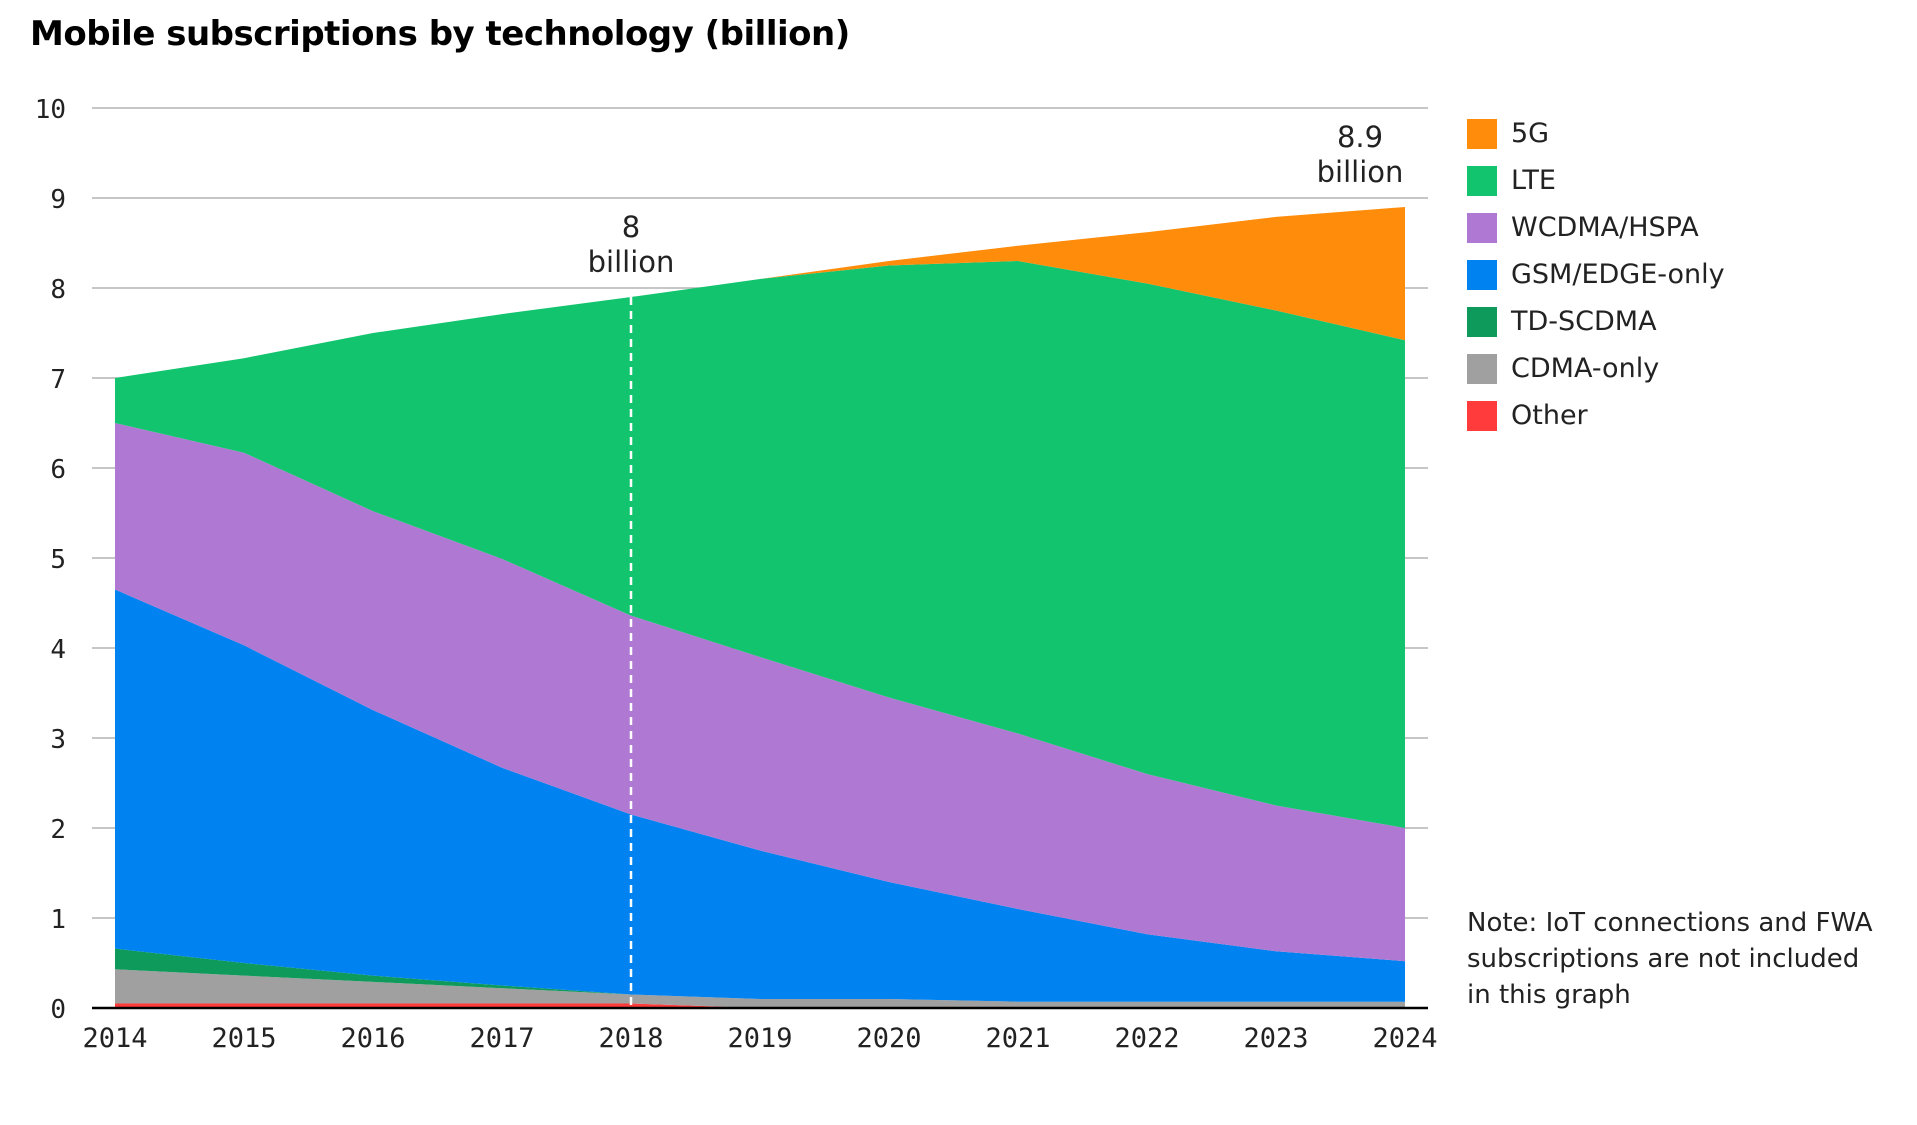 This screenshot has height=1125, width=1917. What do you see at coordinates (58, 380) in the screenshot?
I see `y-tick-label: 7` at bounding box center [58, 380].